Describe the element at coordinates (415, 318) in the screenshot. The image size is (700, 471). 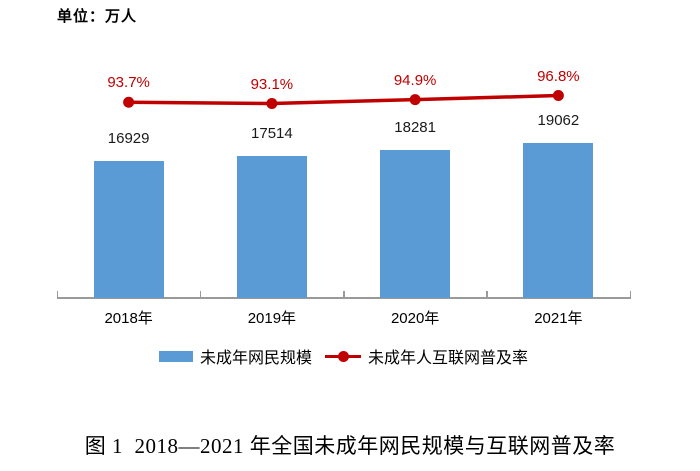
I see `x-axis-label: 2020年` at that location.